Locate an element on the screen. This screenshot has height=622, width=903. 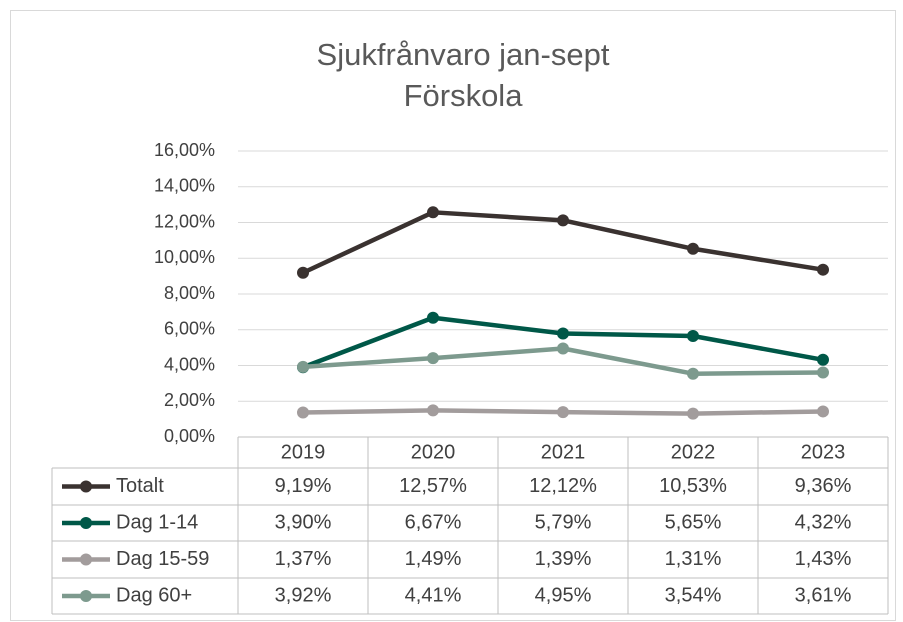
chart-title: Sjukfrånvaro jan-sept is located at coordinates (463, 54).